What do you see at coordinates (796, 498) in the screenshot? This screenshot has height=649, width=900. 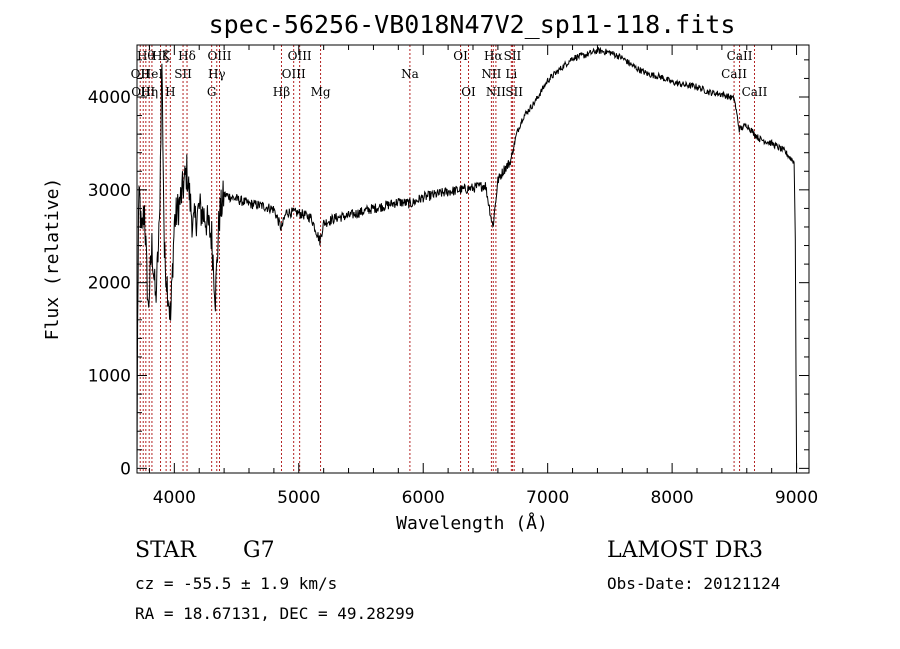 I see `x-tick-label: 9000` at bounding box center [796, 498].